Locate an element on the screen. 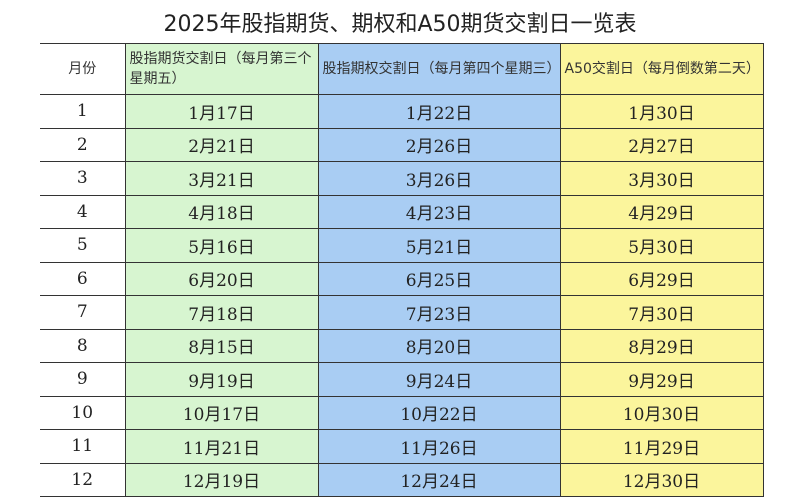  futures-date-cell: 5月16日 is located at coordinates (221, 245).